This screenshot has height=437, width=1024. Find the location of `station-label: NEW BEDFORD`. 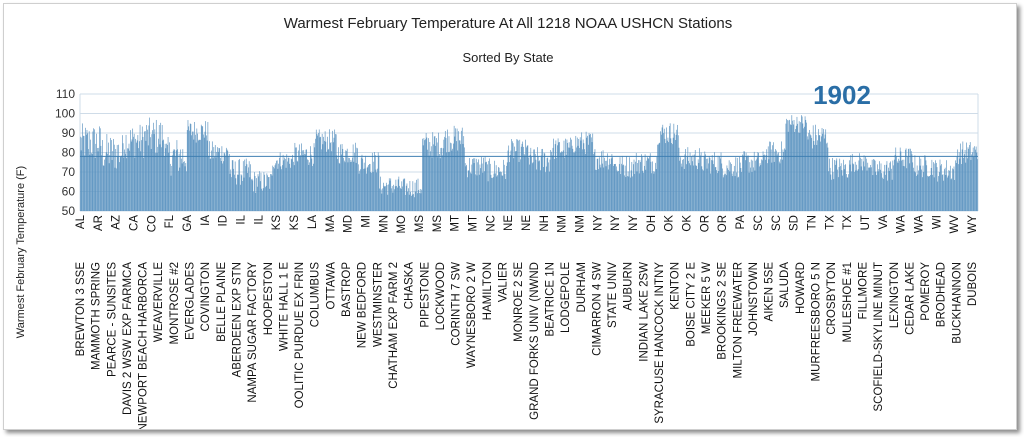

station-label: NEW BEDFORD is located at coordinates (363, 305).